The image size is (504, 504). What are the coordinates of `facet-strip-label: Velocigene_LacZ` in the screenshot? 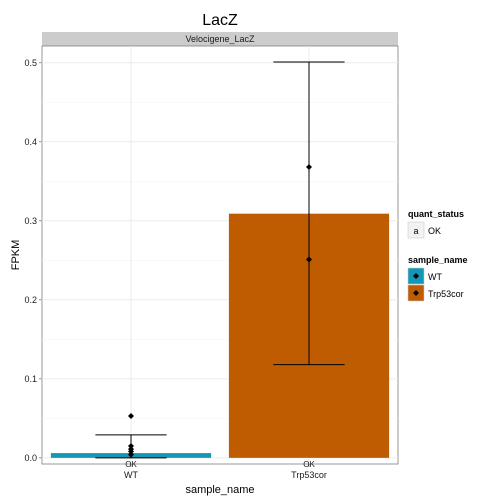 It's located at (220, 39).